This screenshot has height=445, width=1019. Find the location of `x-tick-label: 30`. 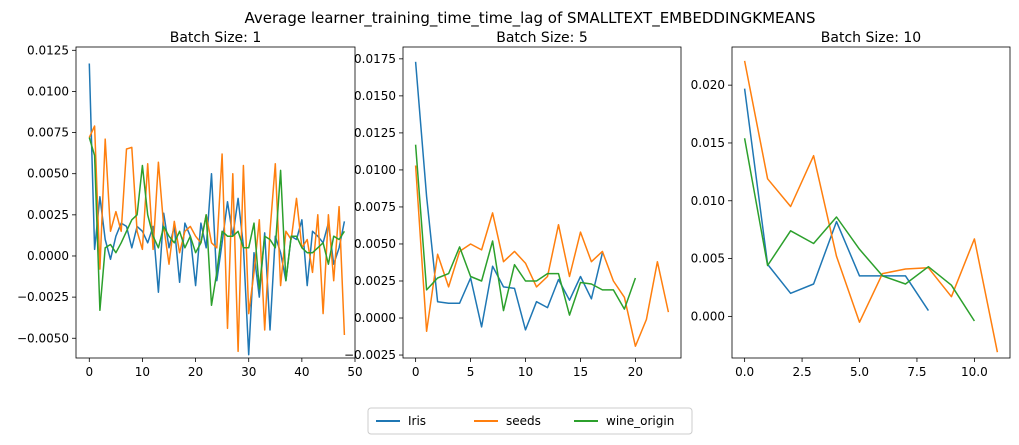

x-tick-label: 30 is located at coordinates (248, 372).